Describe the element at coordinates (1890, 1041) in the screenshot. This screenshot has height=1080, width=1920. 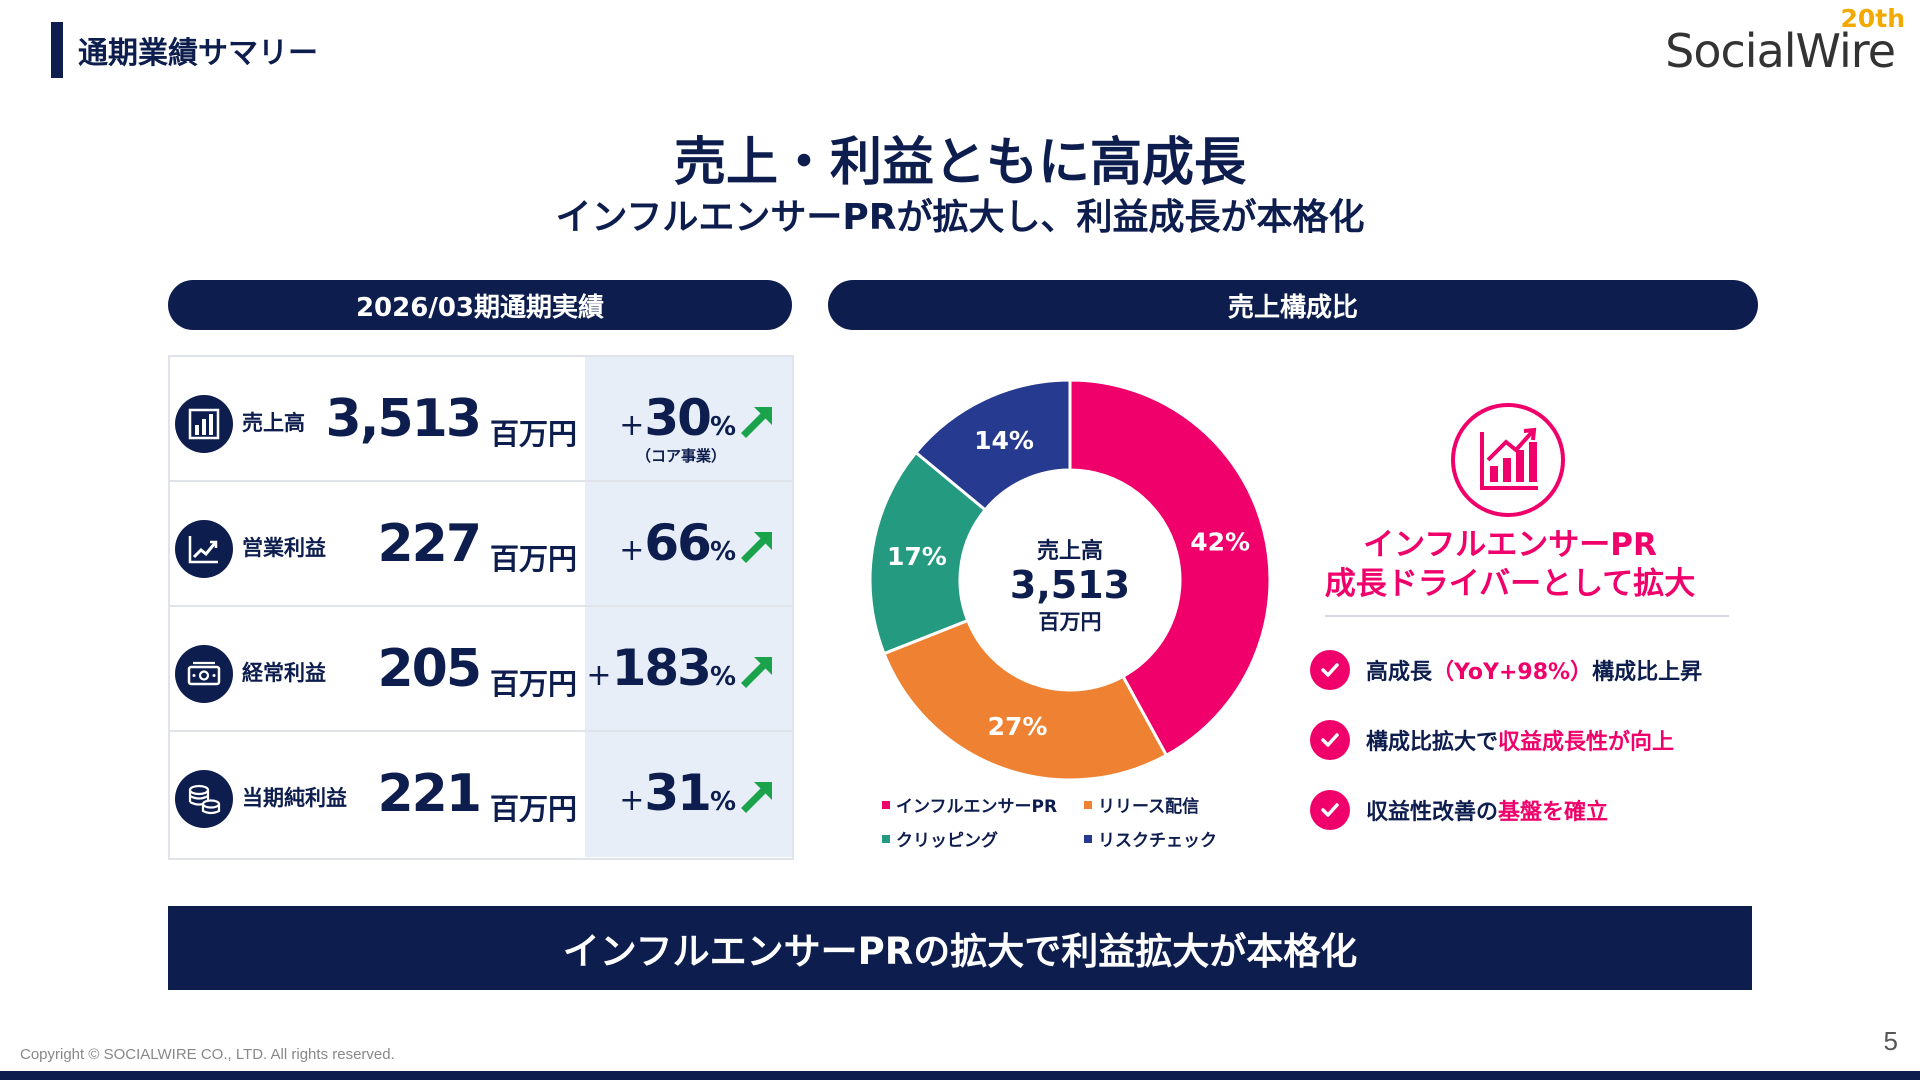
I see `page-number: 5` at that location.